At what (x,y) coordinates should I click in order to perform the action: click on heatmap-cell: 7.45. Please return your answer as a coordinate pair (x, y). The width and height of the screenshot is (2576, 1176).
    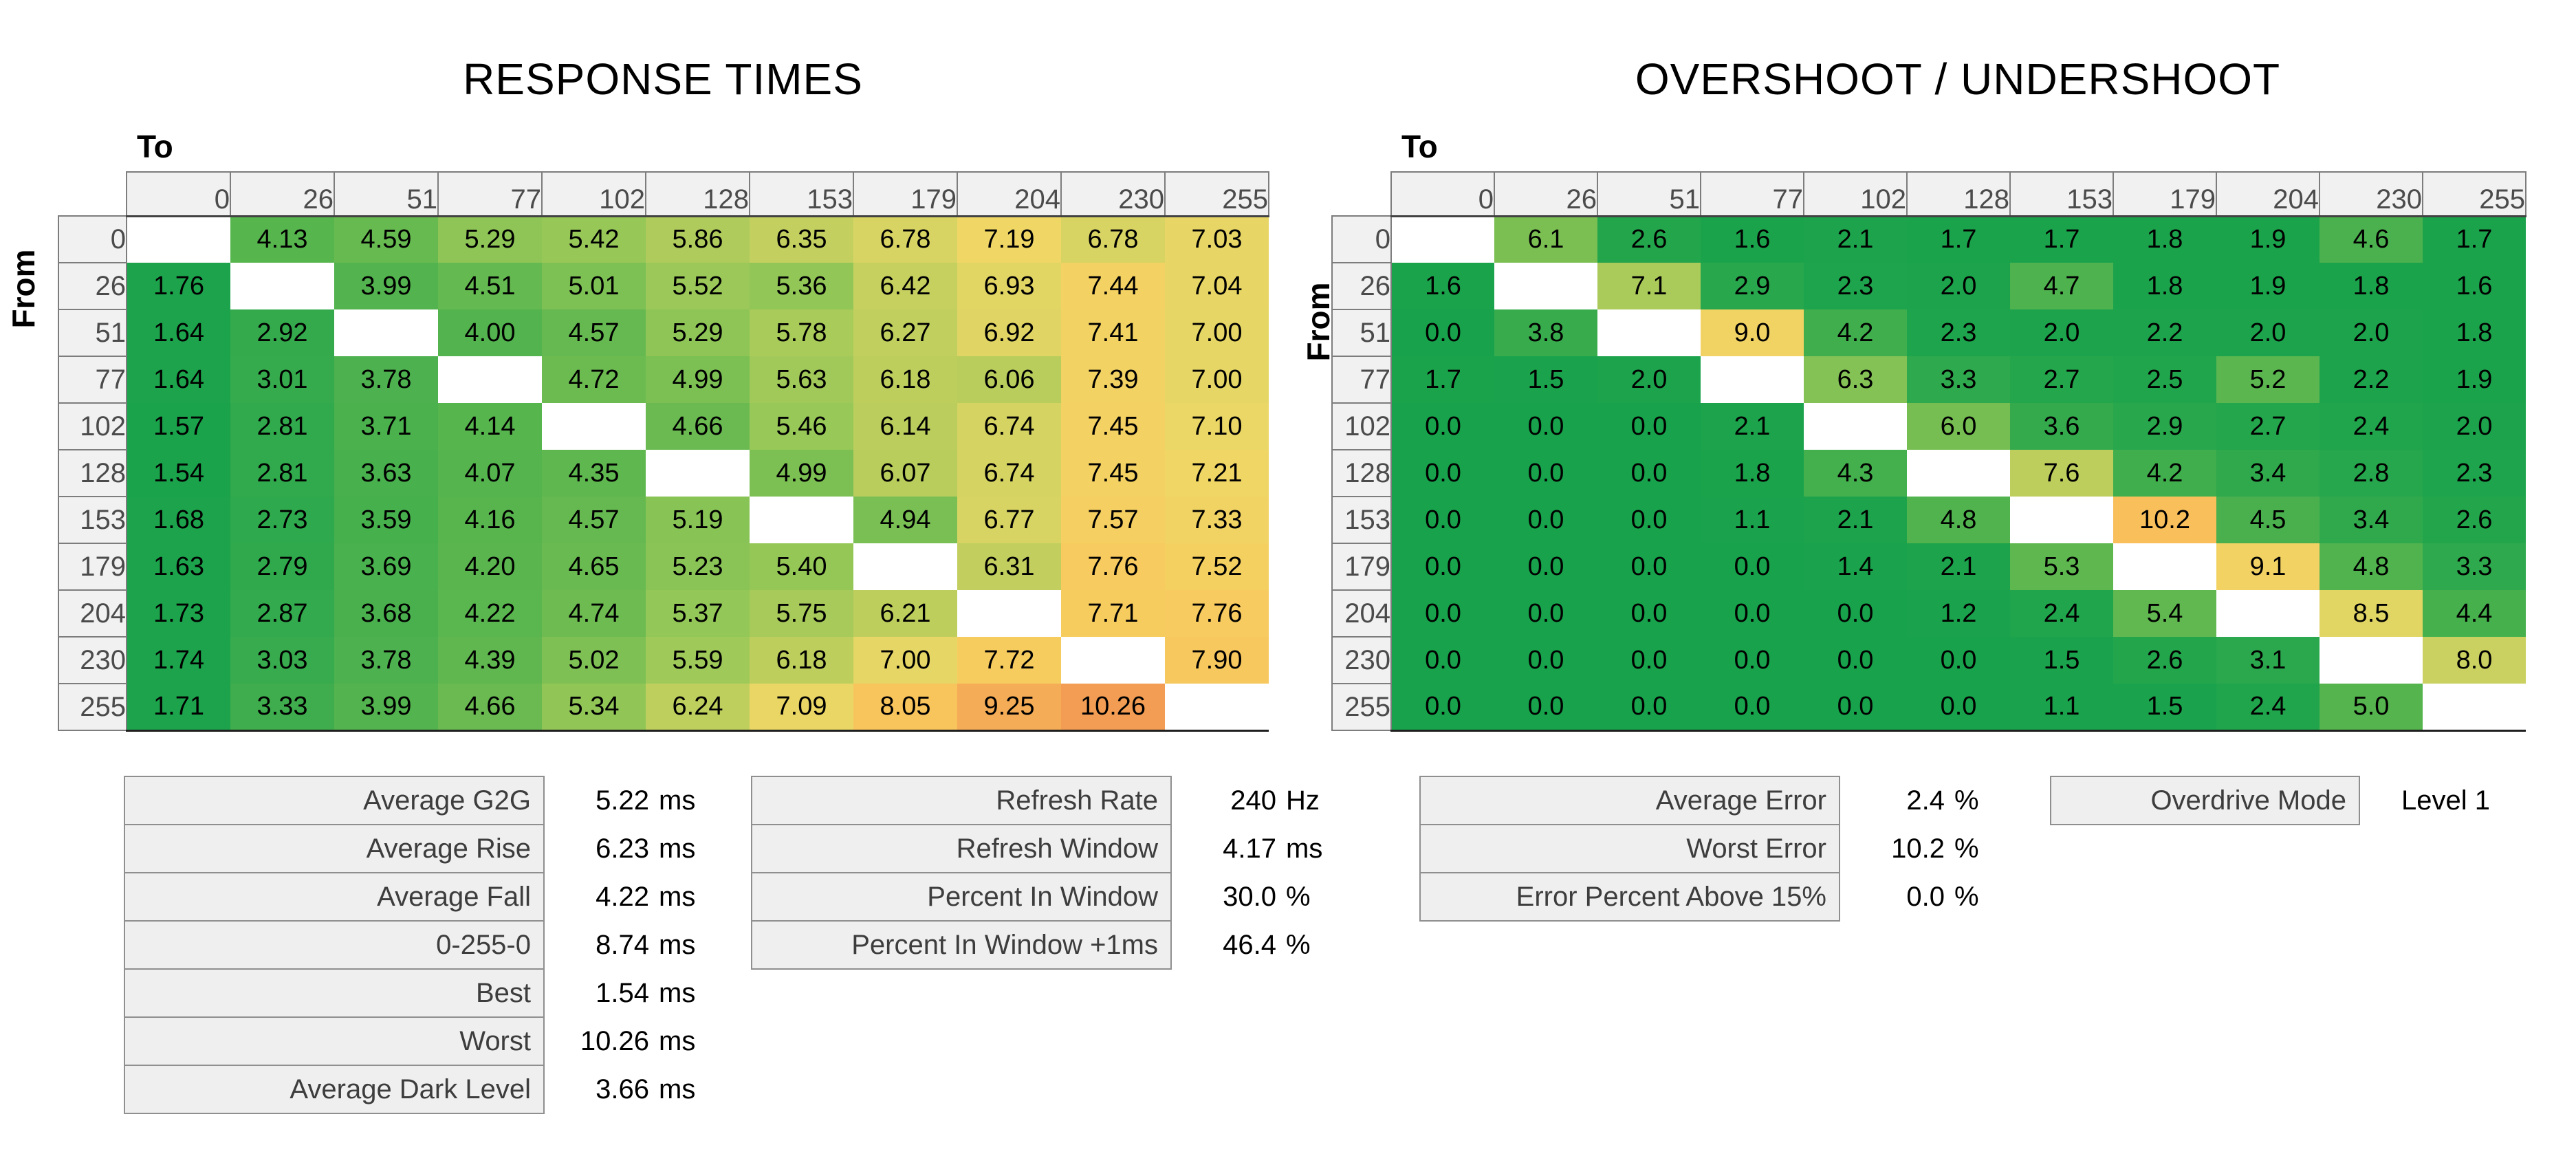
    Looking at the image, I should click on (1113, 473).